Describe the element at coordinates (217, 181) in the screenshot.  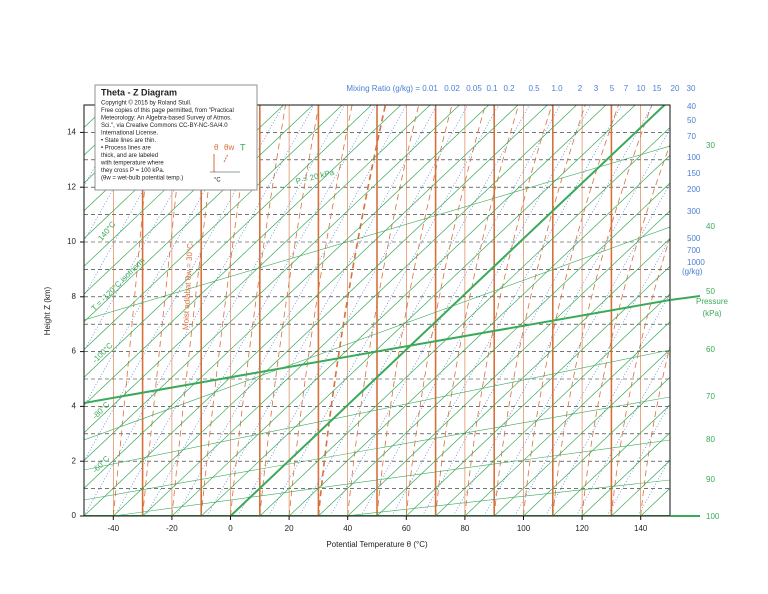
I see `legend-symbol: °C` at that location.